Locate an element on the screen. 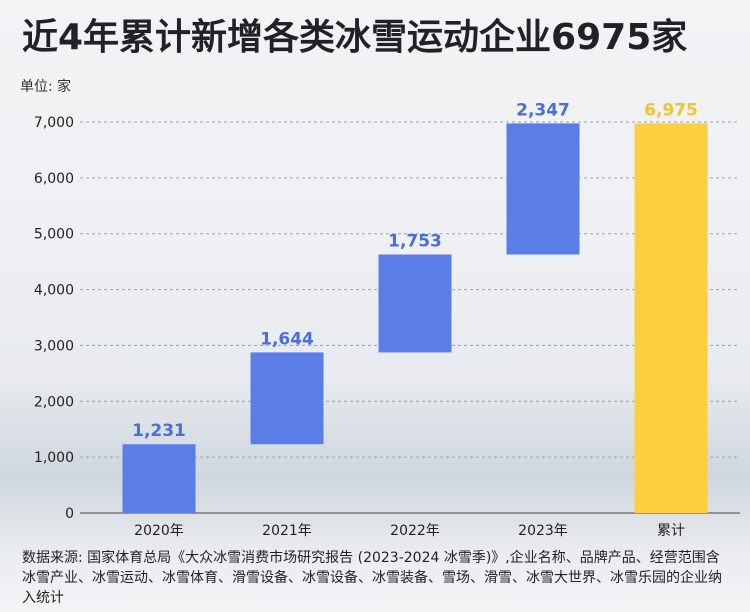  bar-value-label: 1,231 is located at coordinates (159, 431).